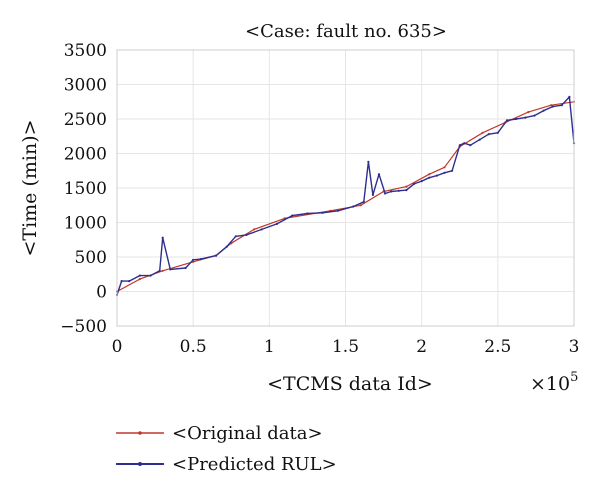 The image size is (600, 492). What do you see at coordinates (140, 464) in the screenshot?
I see `legend-marker-predicted` at bounding box center [140, 464].